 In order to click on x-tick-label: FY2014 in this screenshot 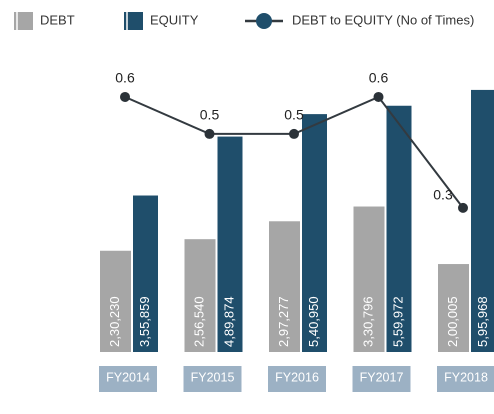, I will do `click(128, 377)`.